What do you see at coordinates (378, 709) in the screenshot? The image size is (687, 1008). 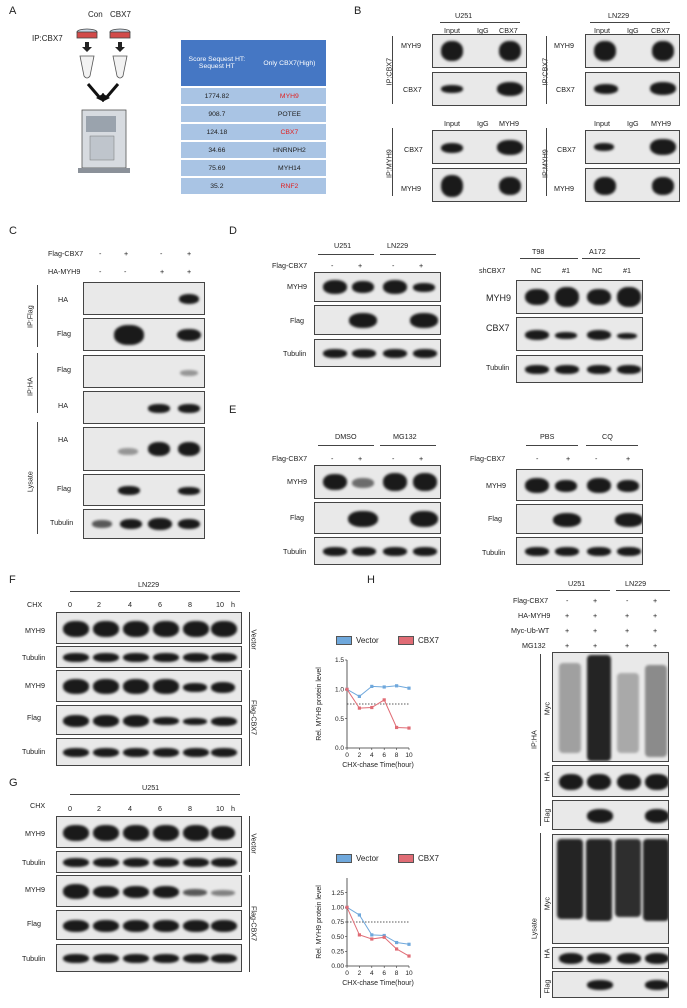 I see `series-line` at bounding box center [378, 709].